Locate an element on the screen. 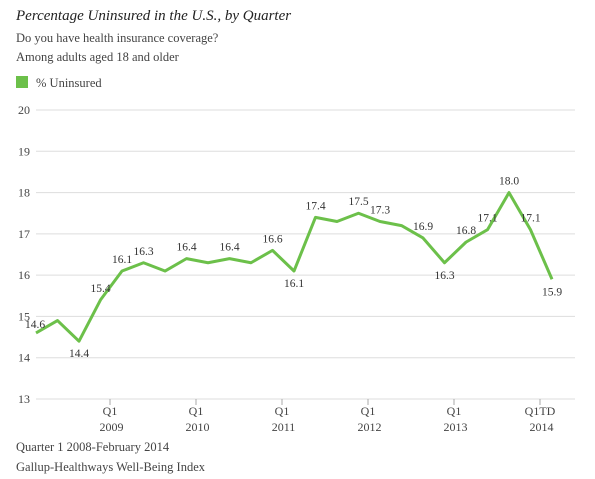 The height and width of the screenshot is (479, 595). x-tick-label: Q1 2013 is located at coordinates (454, 419).